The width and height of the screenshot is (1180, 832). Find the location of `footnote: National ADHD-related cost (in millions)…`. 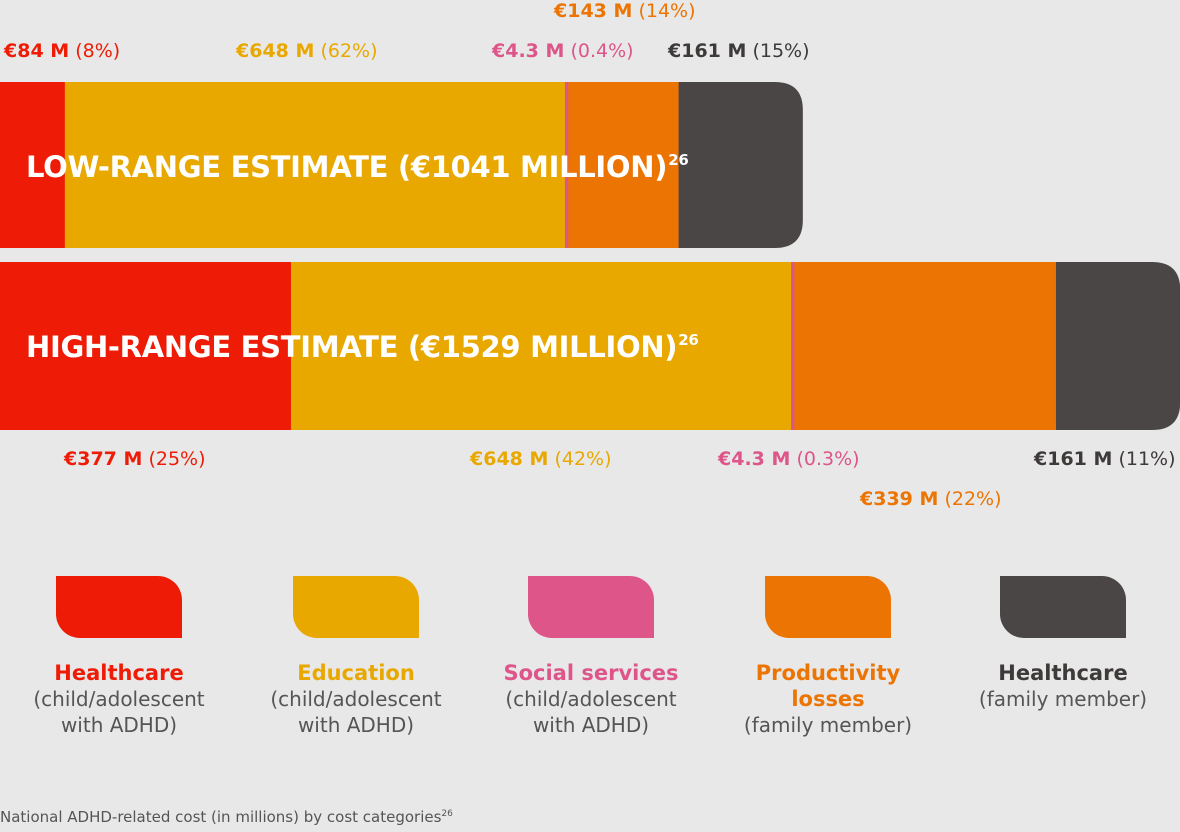

footnote: National ADHD-related cost (in millions)… is located at coordinates (226, 817).